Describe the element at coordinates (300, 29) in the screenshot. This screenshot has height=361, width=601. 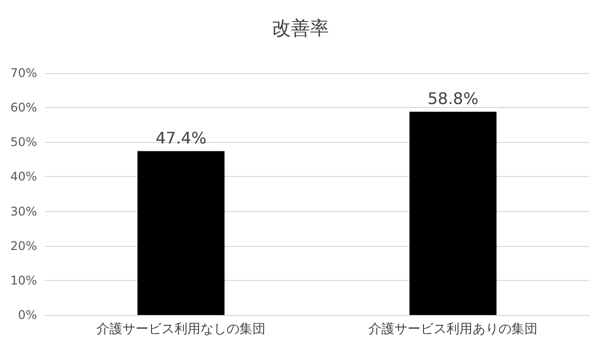
I see `chart-title: 改善率` at that location.